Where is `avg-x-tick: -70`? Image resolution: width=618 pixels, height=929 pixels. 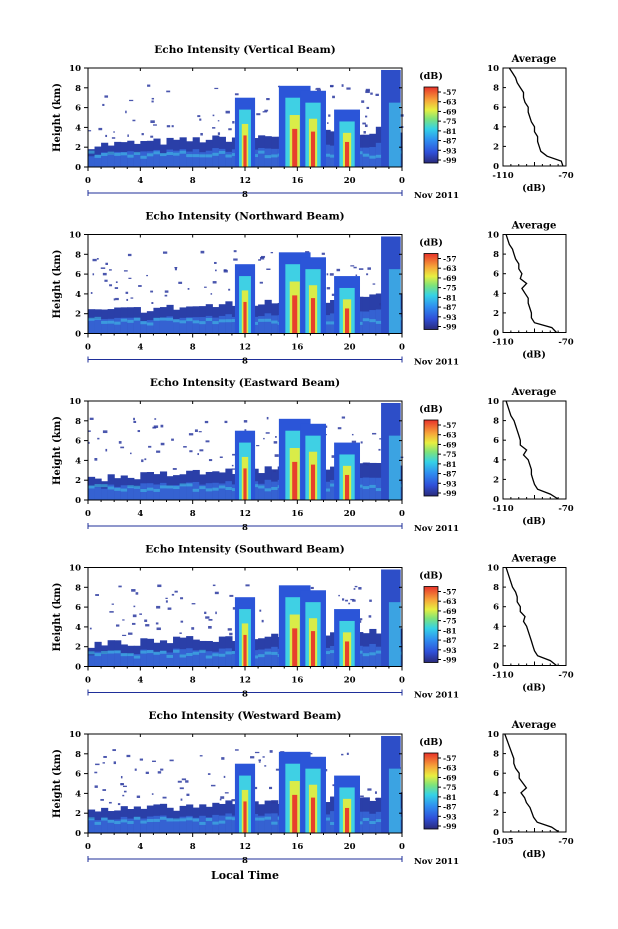 avg-x-tick: -70 is located at coordinates (565, 343).